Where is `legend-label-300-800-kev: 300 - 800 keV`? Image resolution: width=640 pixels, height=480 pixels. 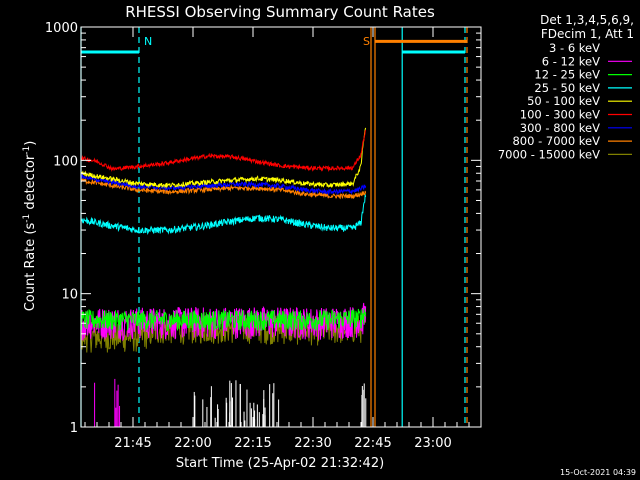
legend-label-300-800-kev: 300 - 800 keV is located at coordinates (560, 128).